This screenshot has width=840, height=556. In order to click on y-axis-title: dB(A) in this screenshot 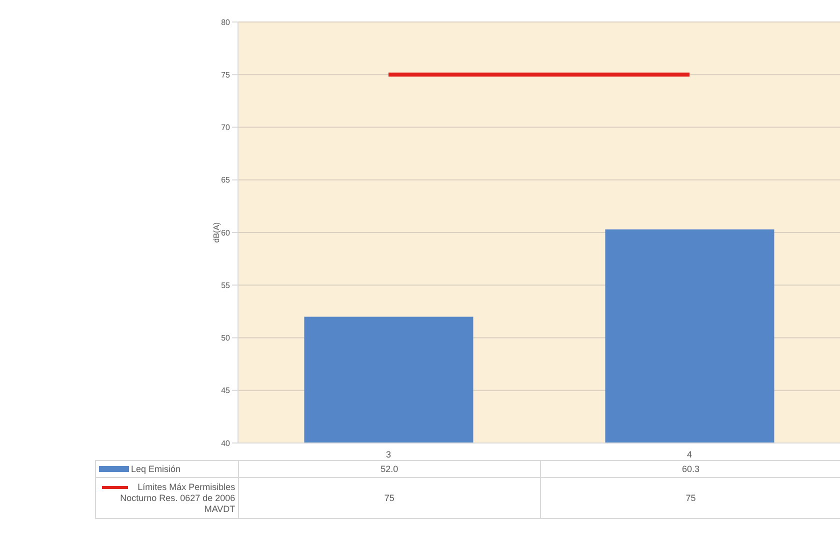, I will do `click(216, 232)`.